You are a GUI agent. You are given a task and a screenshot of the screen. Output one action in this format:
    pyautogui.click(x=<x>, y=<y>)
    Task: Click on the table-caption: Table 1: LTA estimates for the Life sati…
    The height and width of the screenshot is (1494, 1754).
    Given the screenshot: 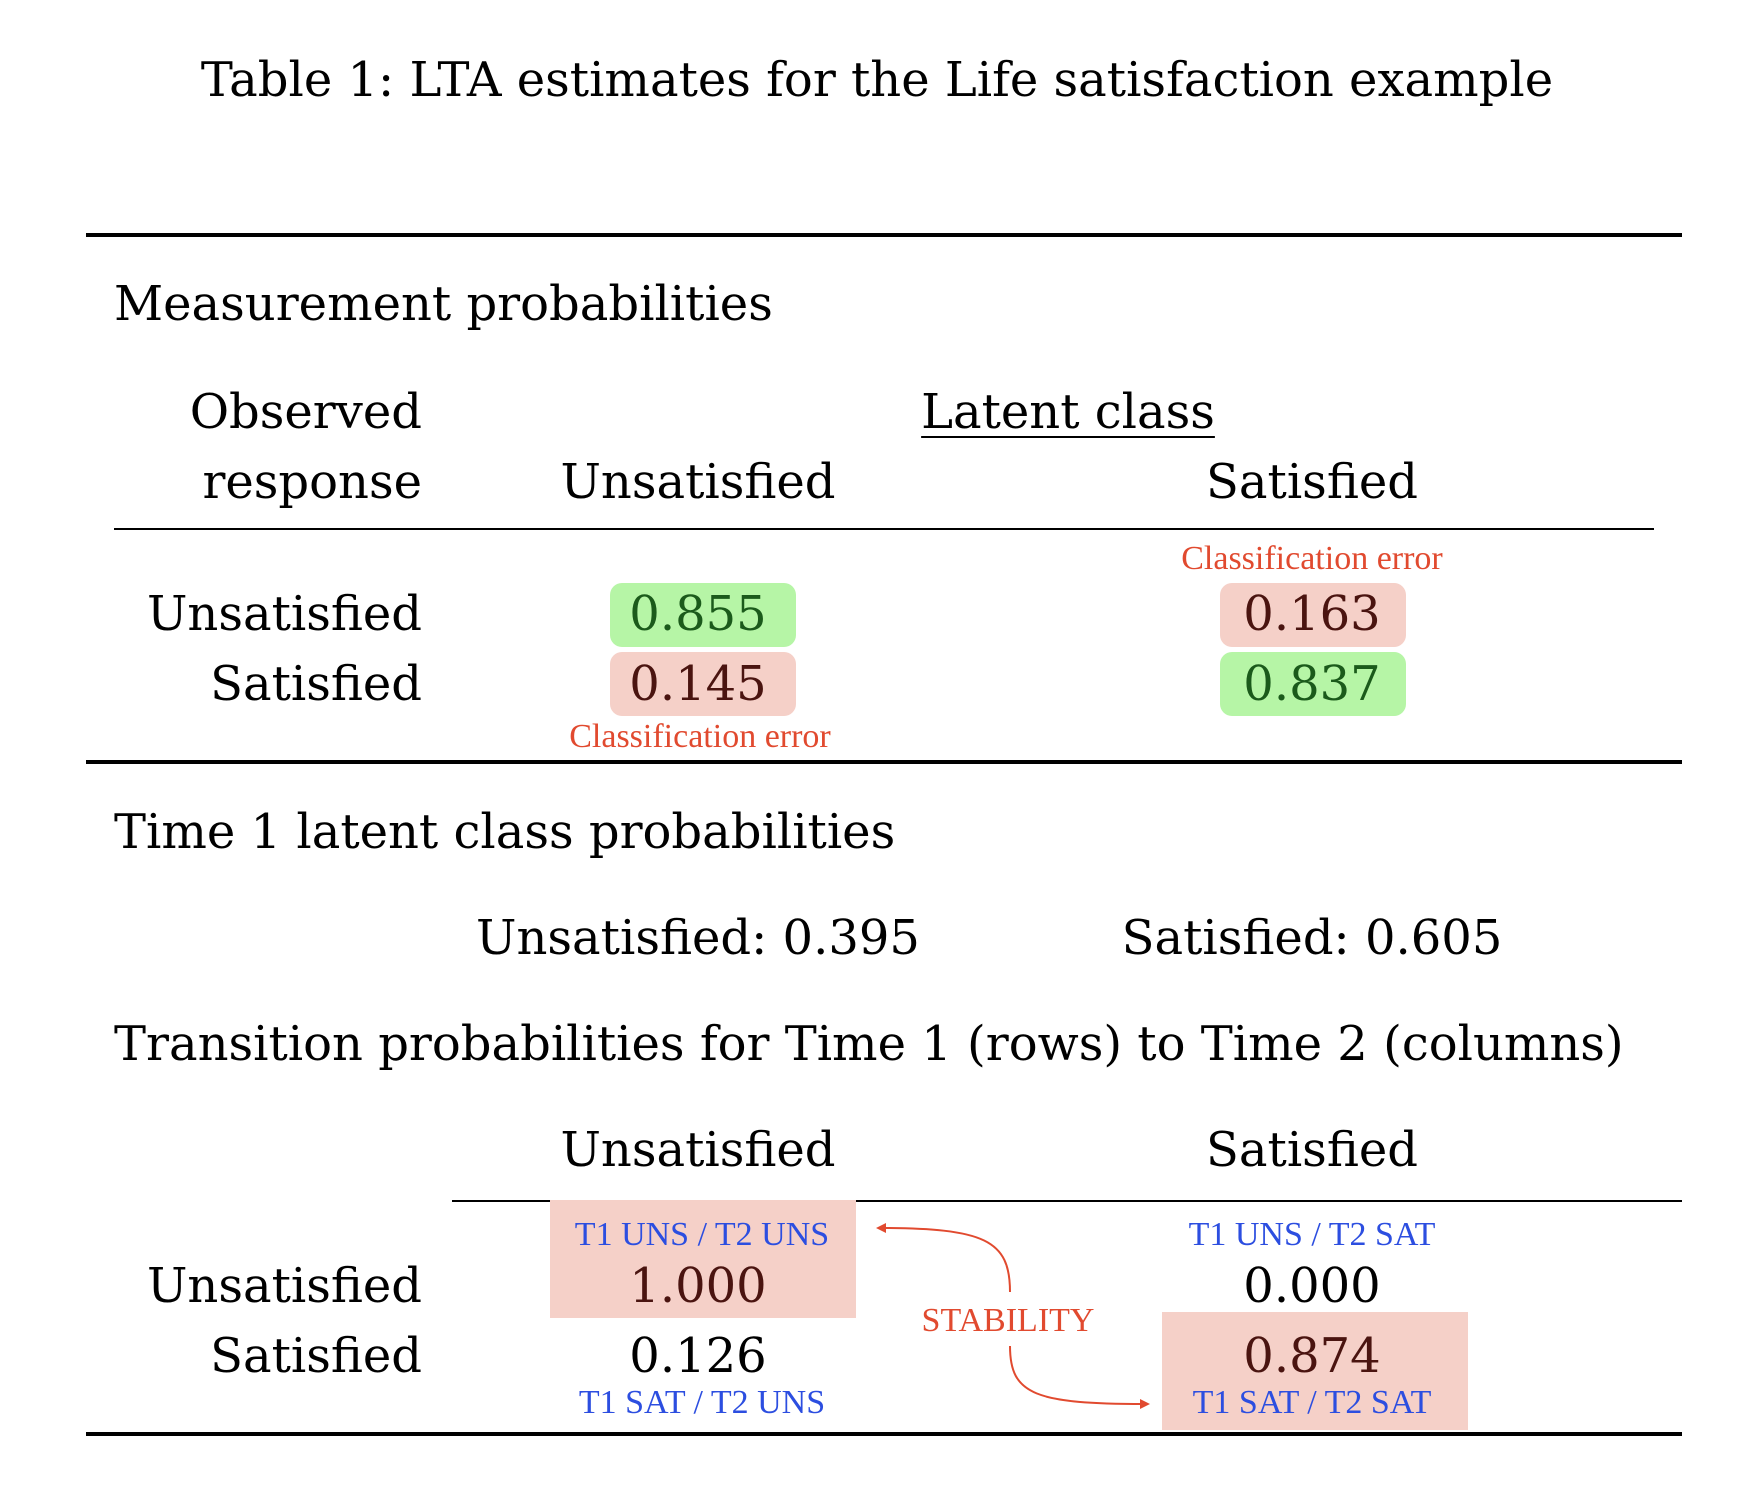 What is the action you would take?
    pyautogui.click(x=877, y=80)
    